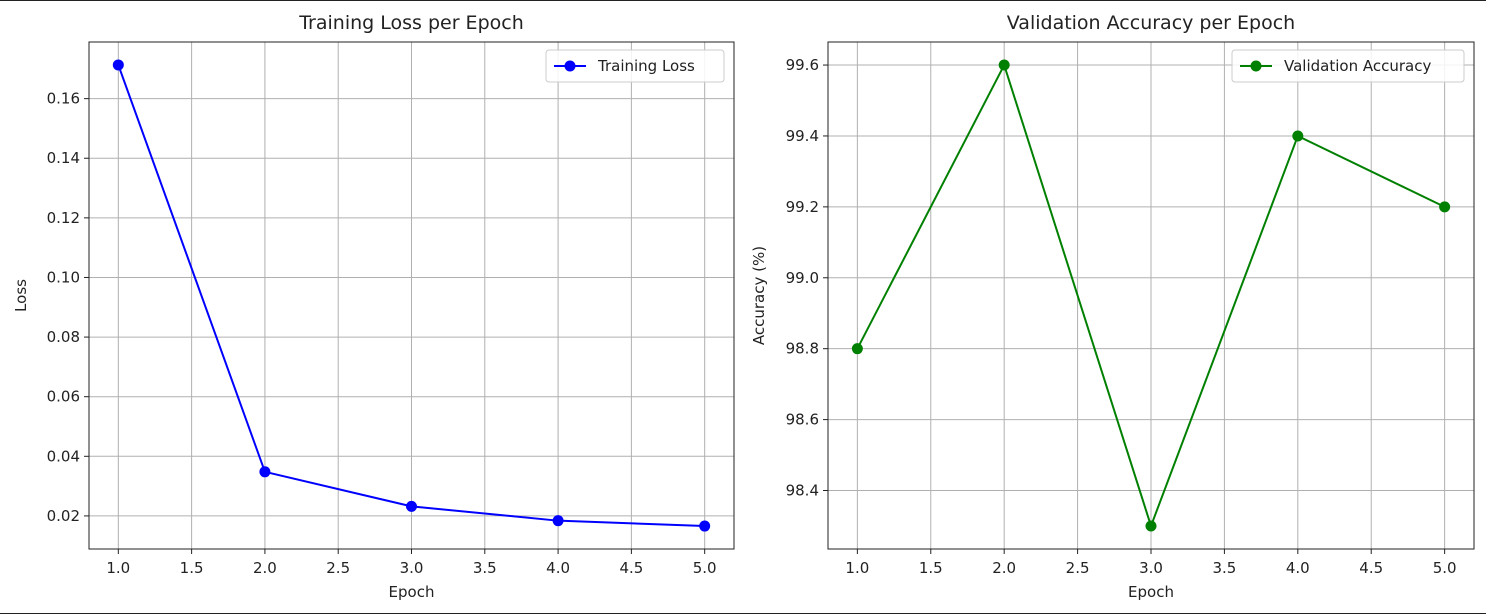 The width and height of the screenshot is (1486, 615). I want to click on y-tick-label: 0.08, so click(63, 337).